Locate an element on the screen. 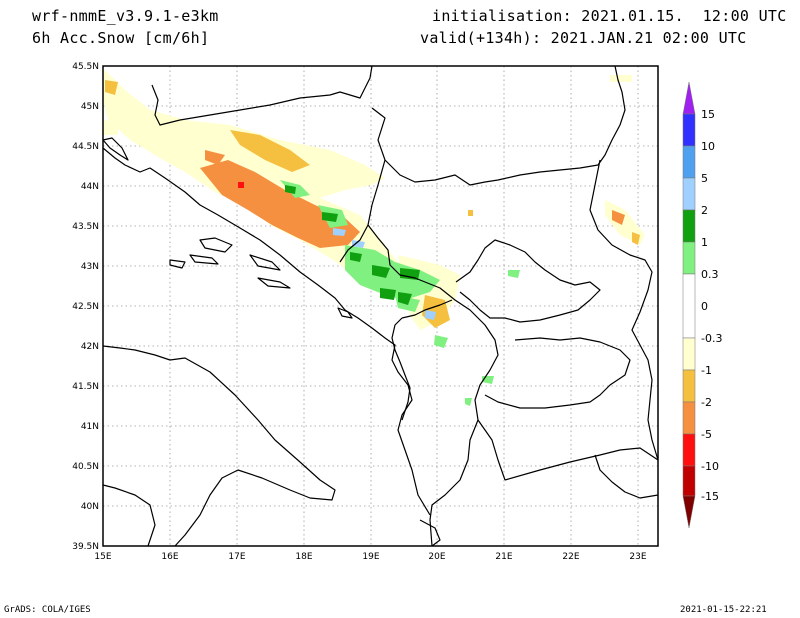 The width and height of the screenshot is (800, 618). lat-label: 44.5N is located at coordinates (85, 147).